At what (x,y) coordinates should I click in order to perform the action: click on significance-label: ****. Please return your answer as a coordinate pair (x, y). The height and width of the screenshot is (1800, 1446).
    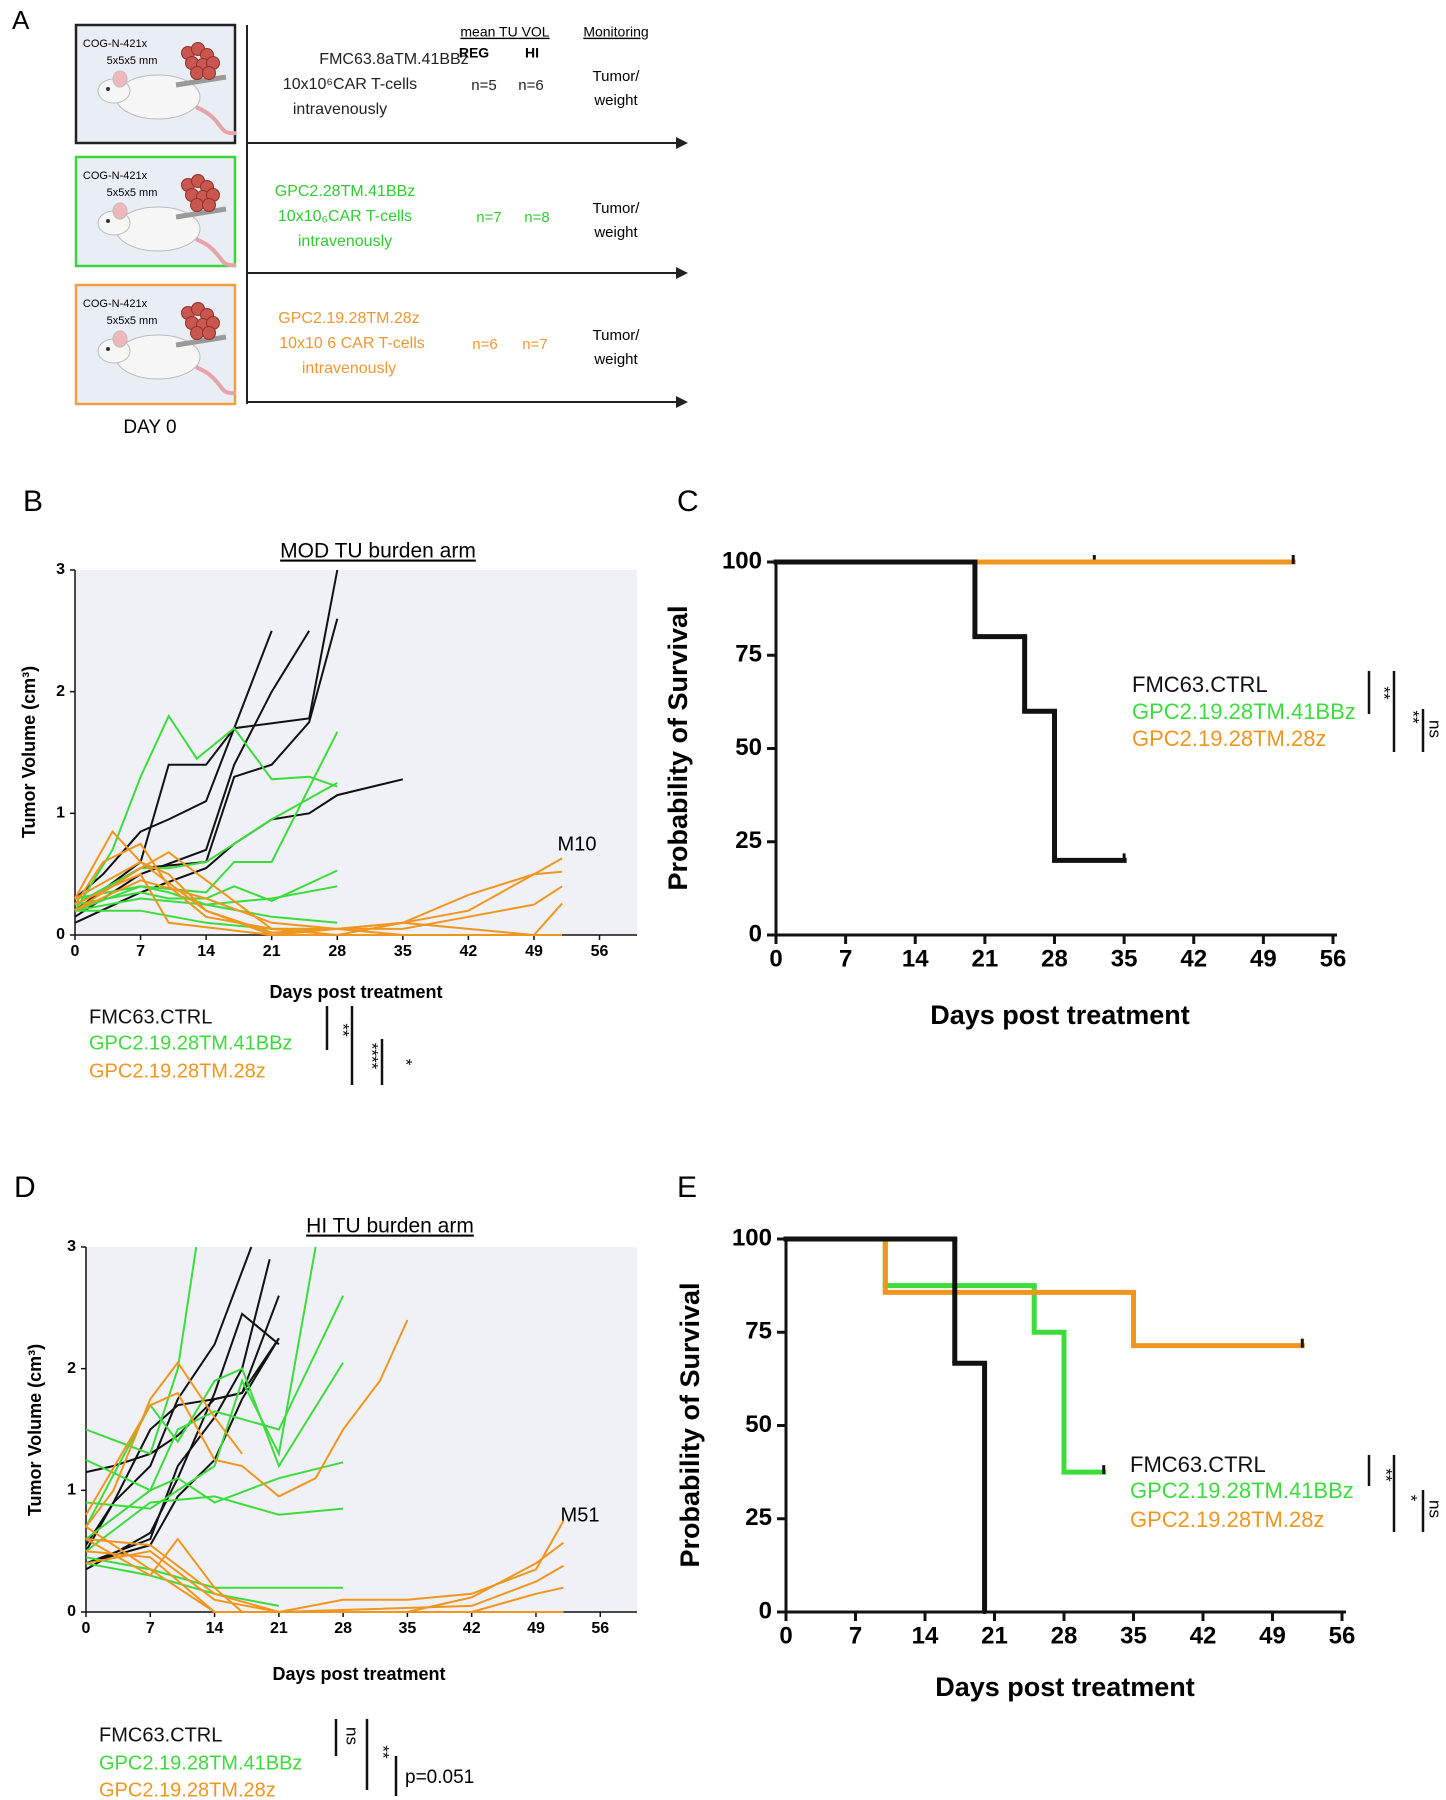
    Looking at the image, I should click on (372, 1056).